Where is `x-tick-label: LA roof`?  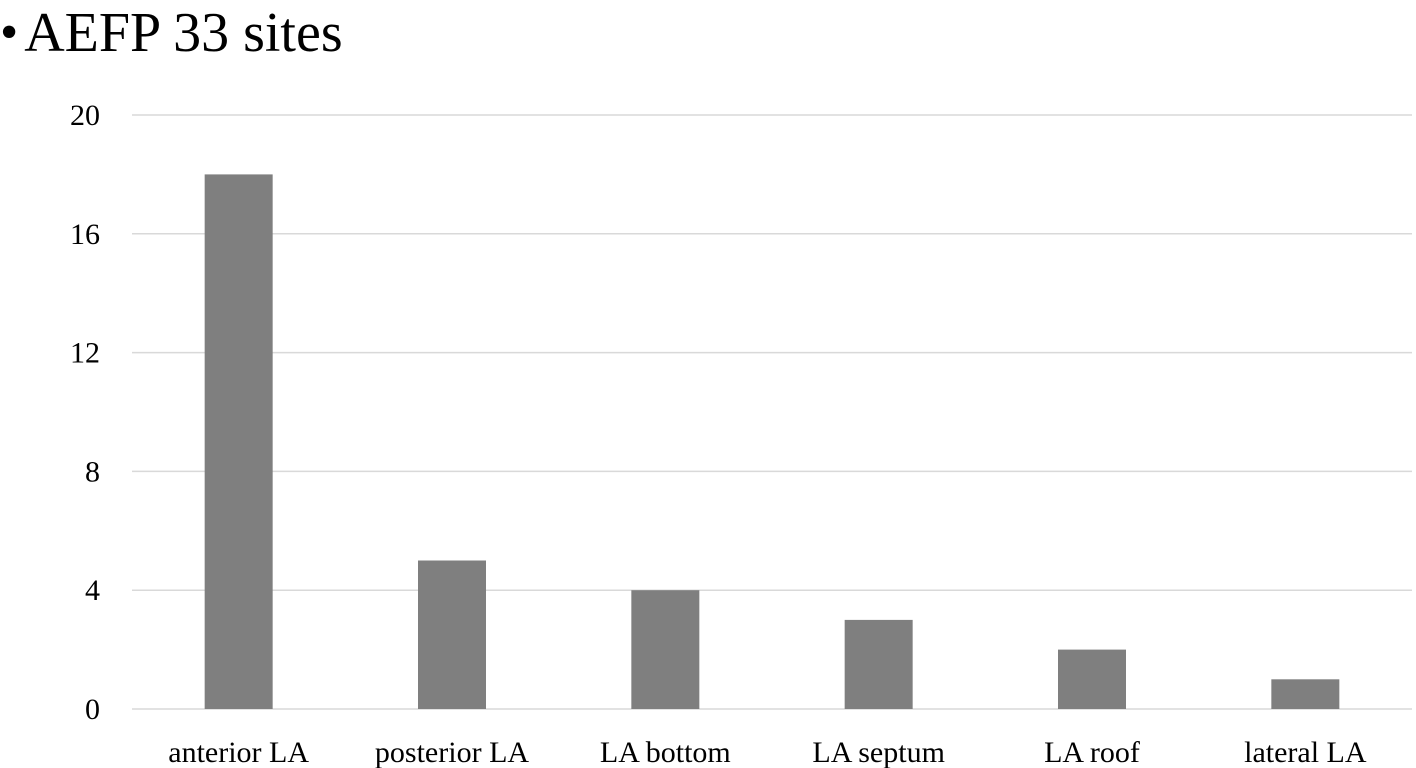 x-tick-label: LA roof is located at coordinates (1092, 752).